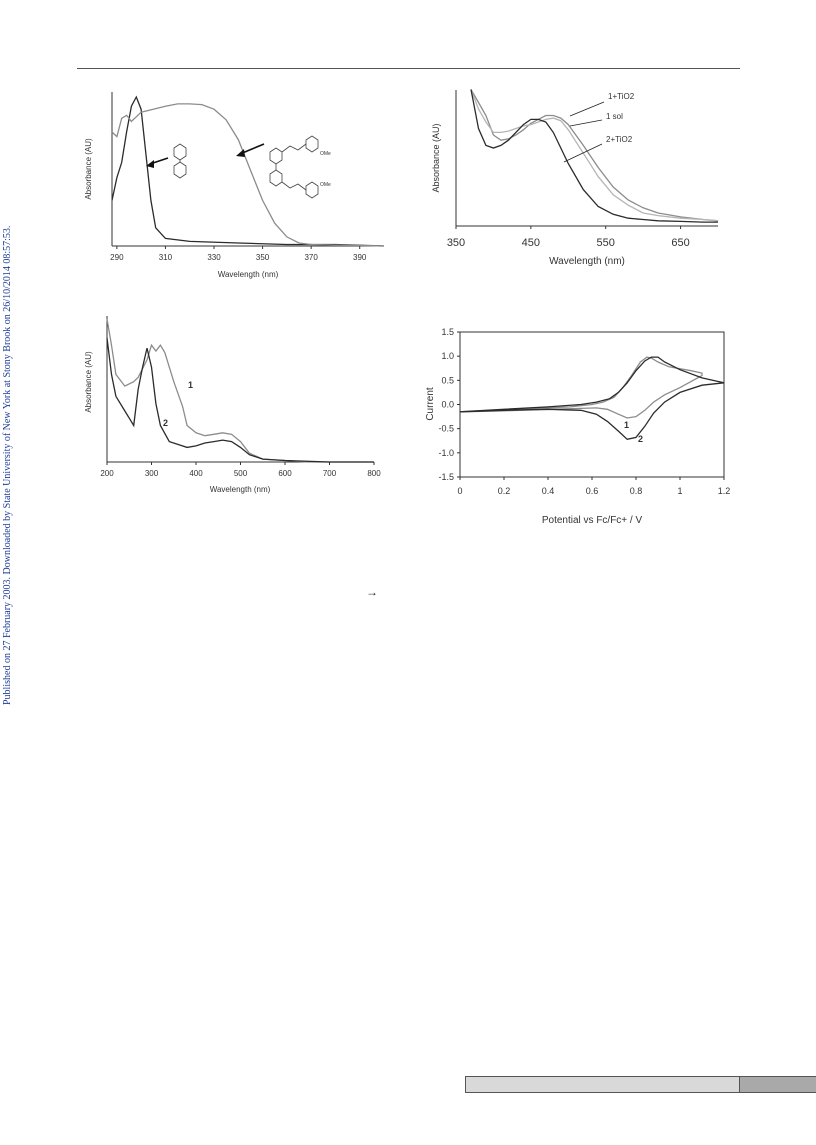 The width and height of the screenshot is (816, 1145). Describe the element at coordinates (294, 167) in the screenshot. I see `substituted-bpy-structure` at that location.